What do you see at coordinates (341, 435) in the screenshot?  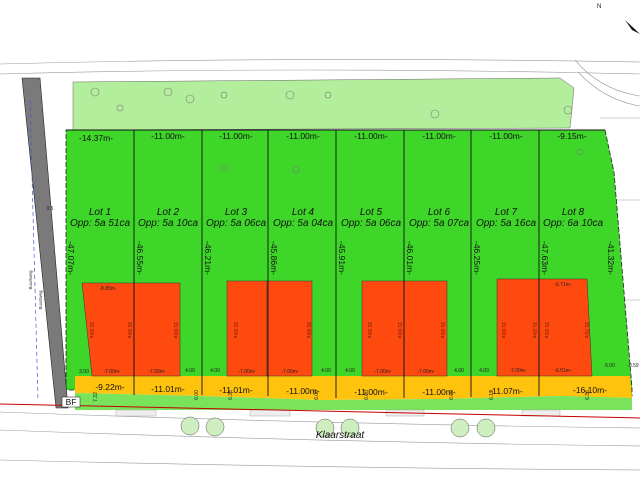 I see `street-name: Klaarstraat` at bounding box center [341, 435].